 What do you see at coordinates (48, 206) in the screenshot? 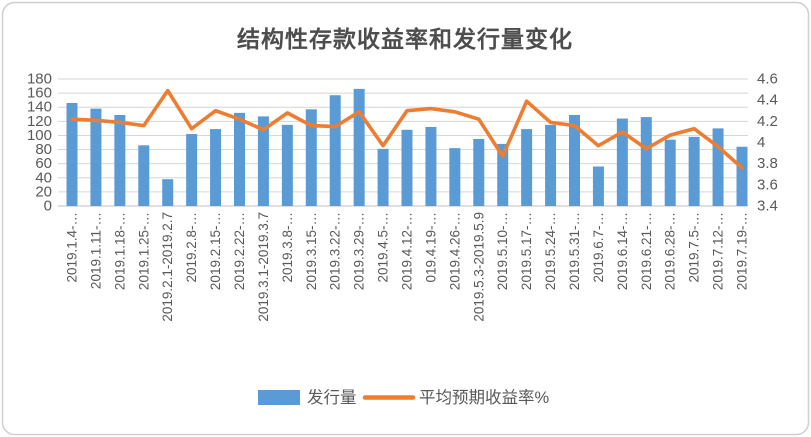
I see `left-axis-tick-label: 0` at bounding box center [48, 206].